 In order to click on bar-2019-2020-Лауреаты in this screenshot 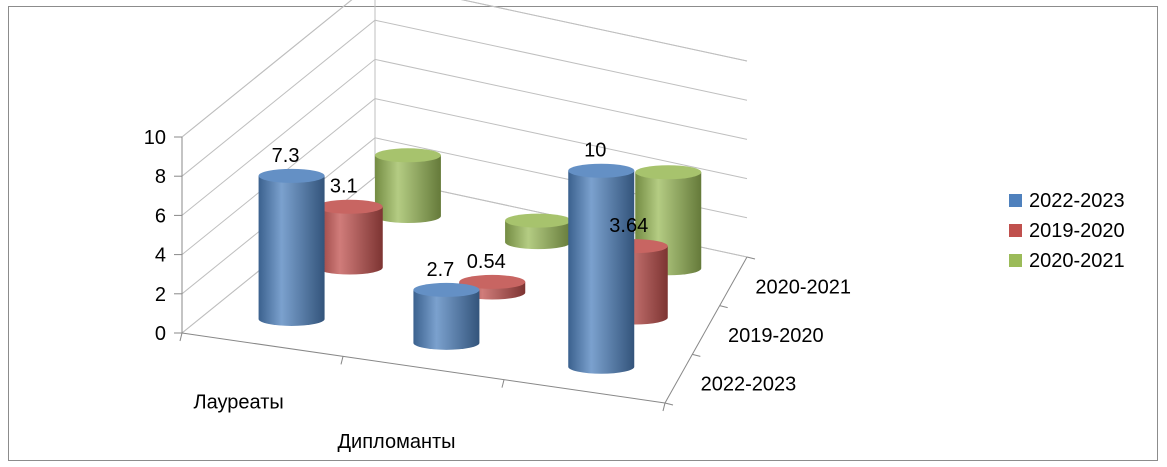, I will do `click(349, 237)`.